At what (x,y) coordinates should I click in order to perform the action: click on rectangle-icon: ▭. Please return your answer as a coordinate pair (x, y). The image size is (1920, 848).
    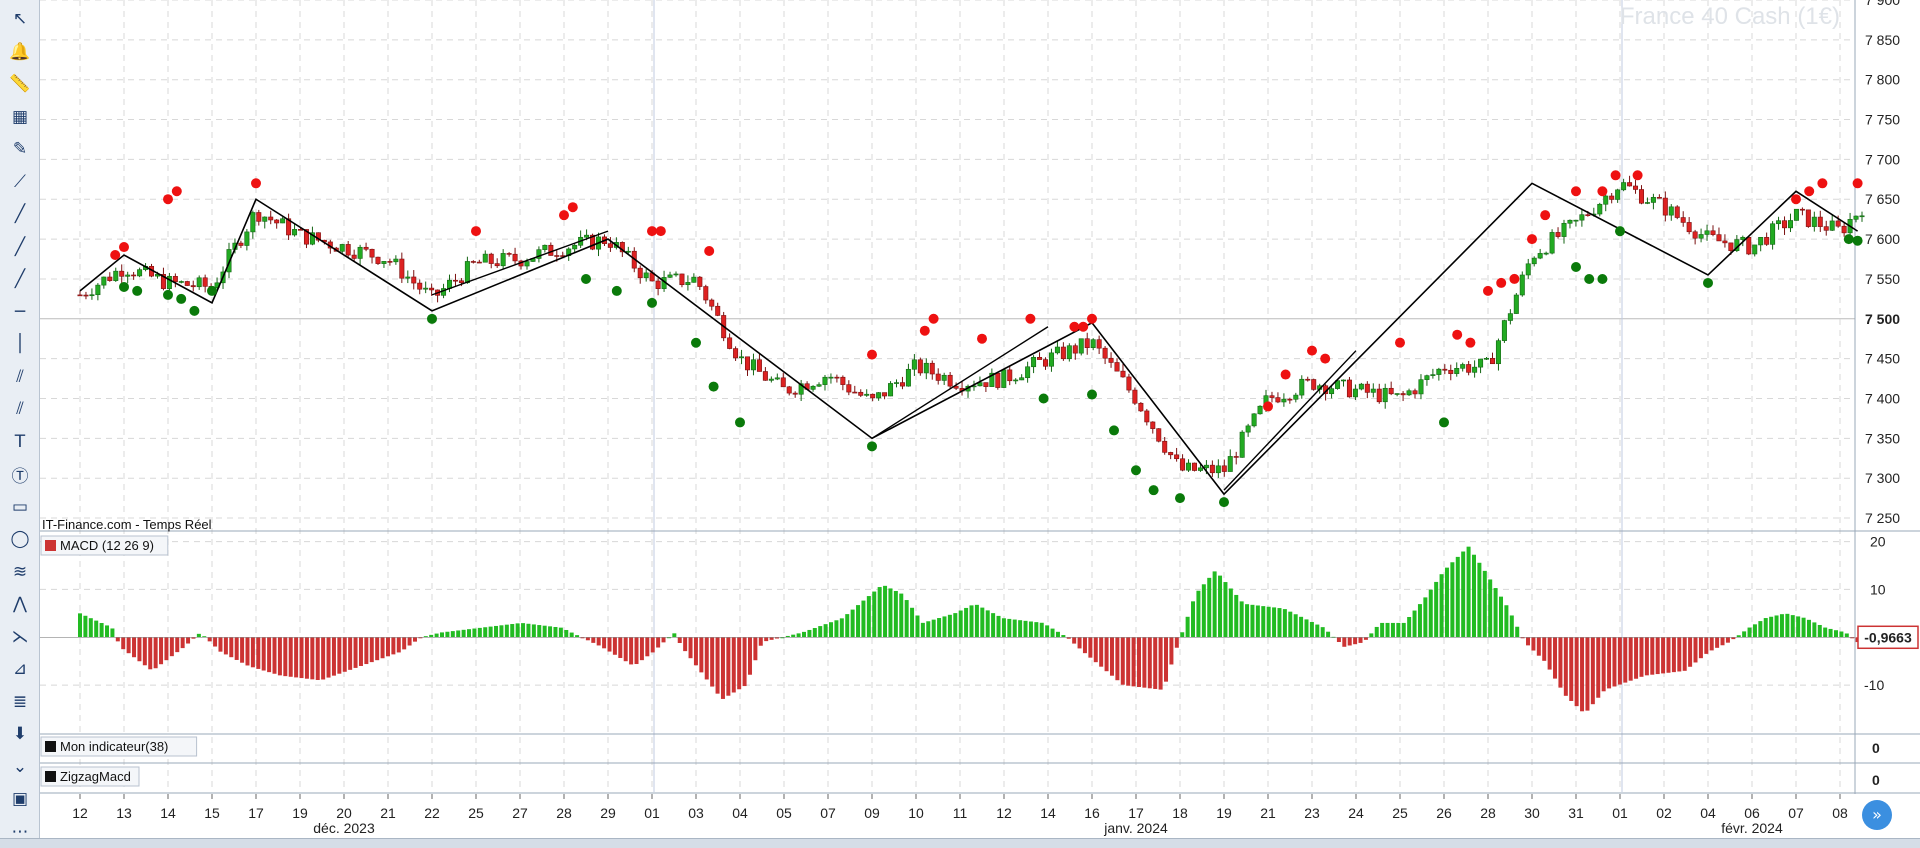
    Looking at the image, I should click on (20, 507).